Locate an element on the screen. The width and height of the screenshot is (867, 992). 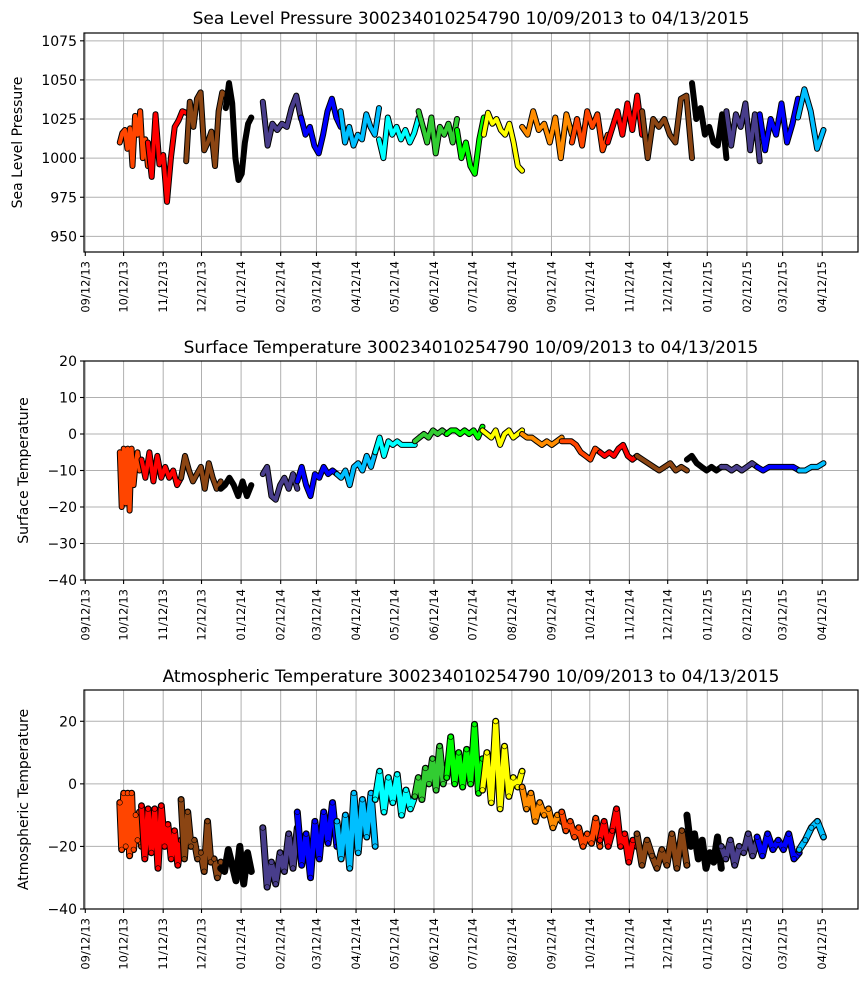
x-tick-label: 11/12/13 is located at coordinates (163, 944).